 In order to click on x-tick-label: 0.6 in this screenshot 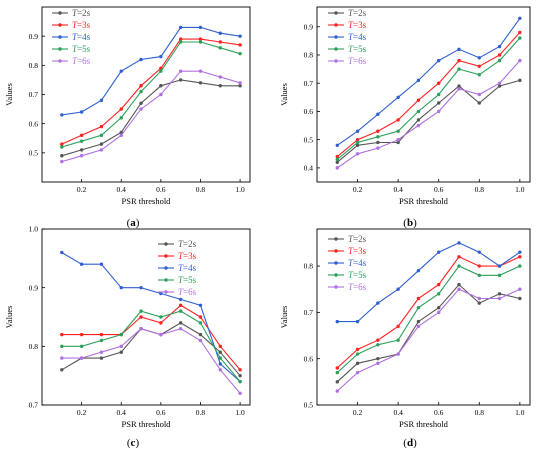, I will do `click(161, 189)`.